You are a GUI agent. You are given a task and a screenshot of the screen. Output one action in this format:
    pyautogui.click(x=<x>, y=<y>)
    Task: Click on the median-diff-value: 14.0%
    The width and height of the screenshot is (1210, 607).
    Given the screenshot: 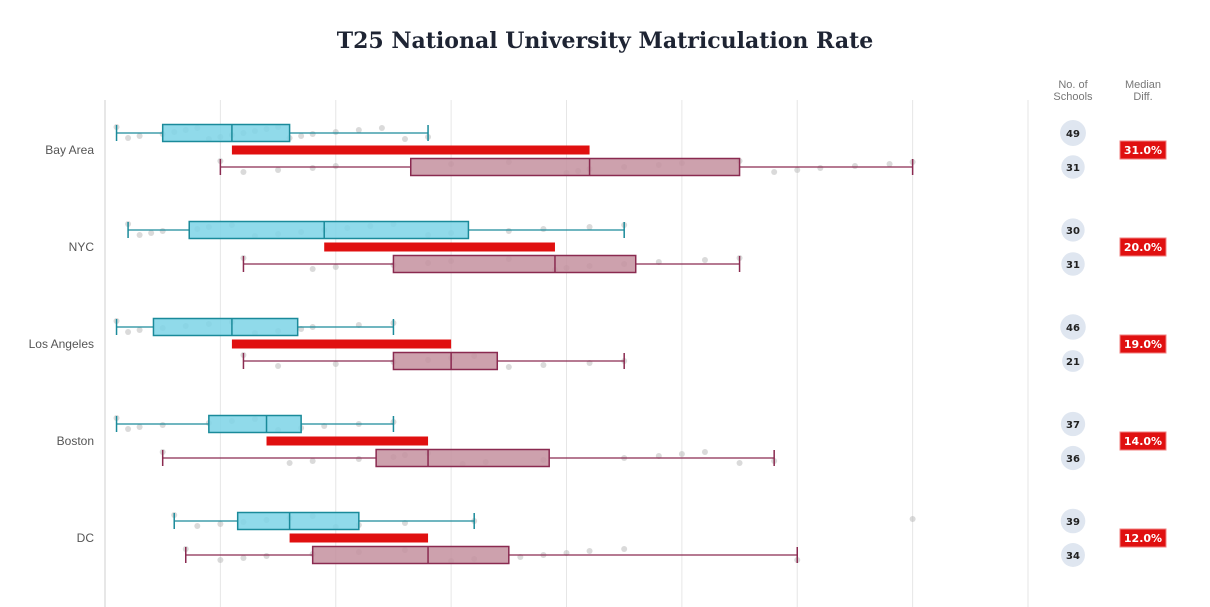 What is the action you would take?
    pyautogui.click(x=1143, y=441)
    